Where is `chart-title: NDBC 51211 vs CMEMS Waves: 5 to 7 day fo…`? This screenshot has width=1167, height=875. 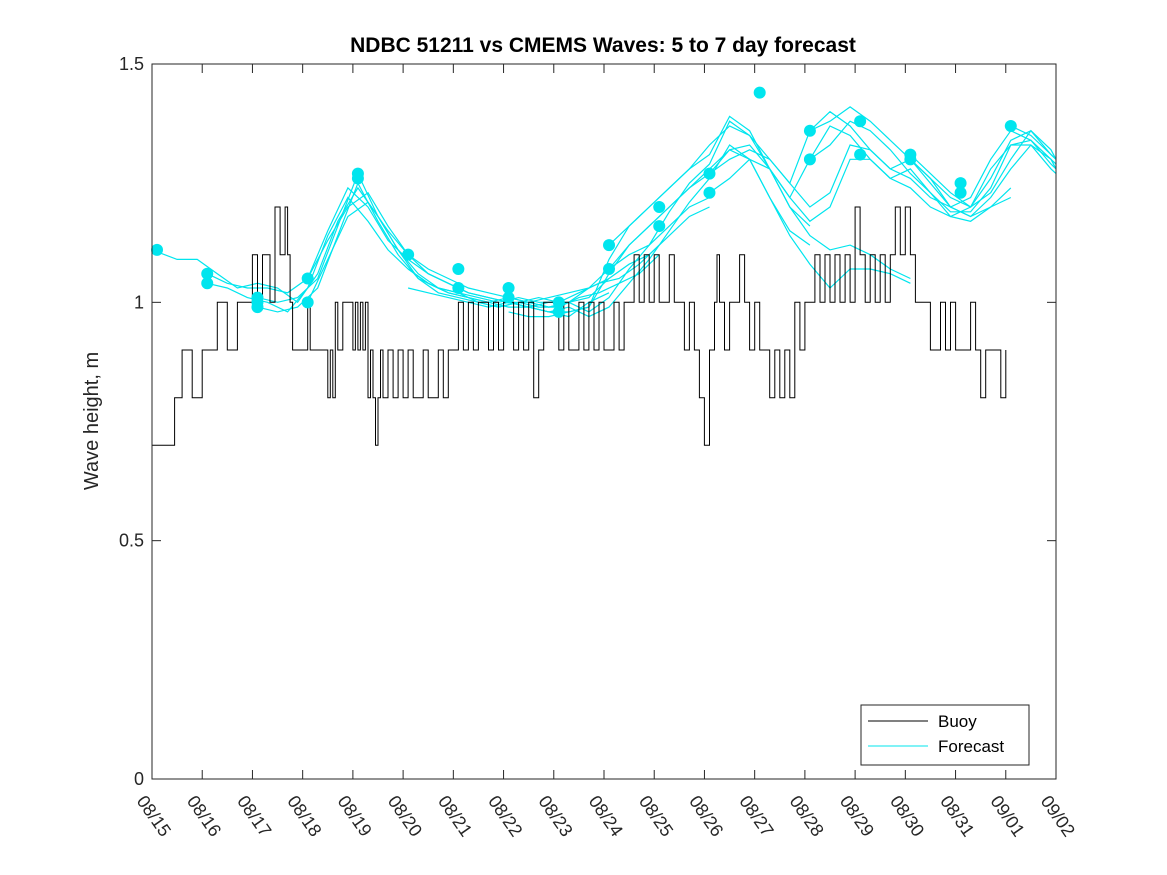
chart-title: NDBC 51211 vs CMEMS Waves: 5 to 7 day fo… is located at coordinates (603, 45).